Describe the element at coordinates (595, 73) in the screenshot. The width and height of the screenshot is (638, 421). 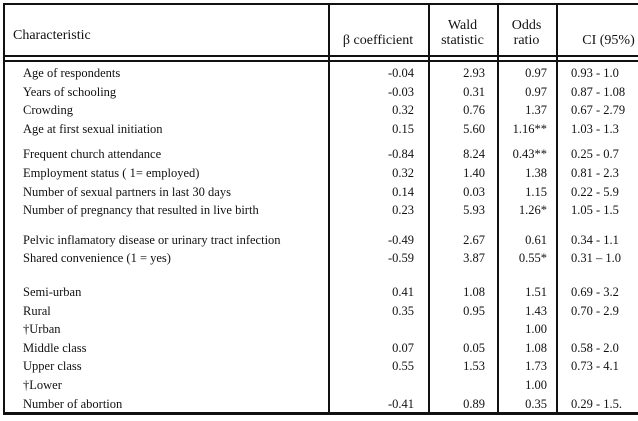
I see `ci-value: 0.93 - 1.0` at that location.